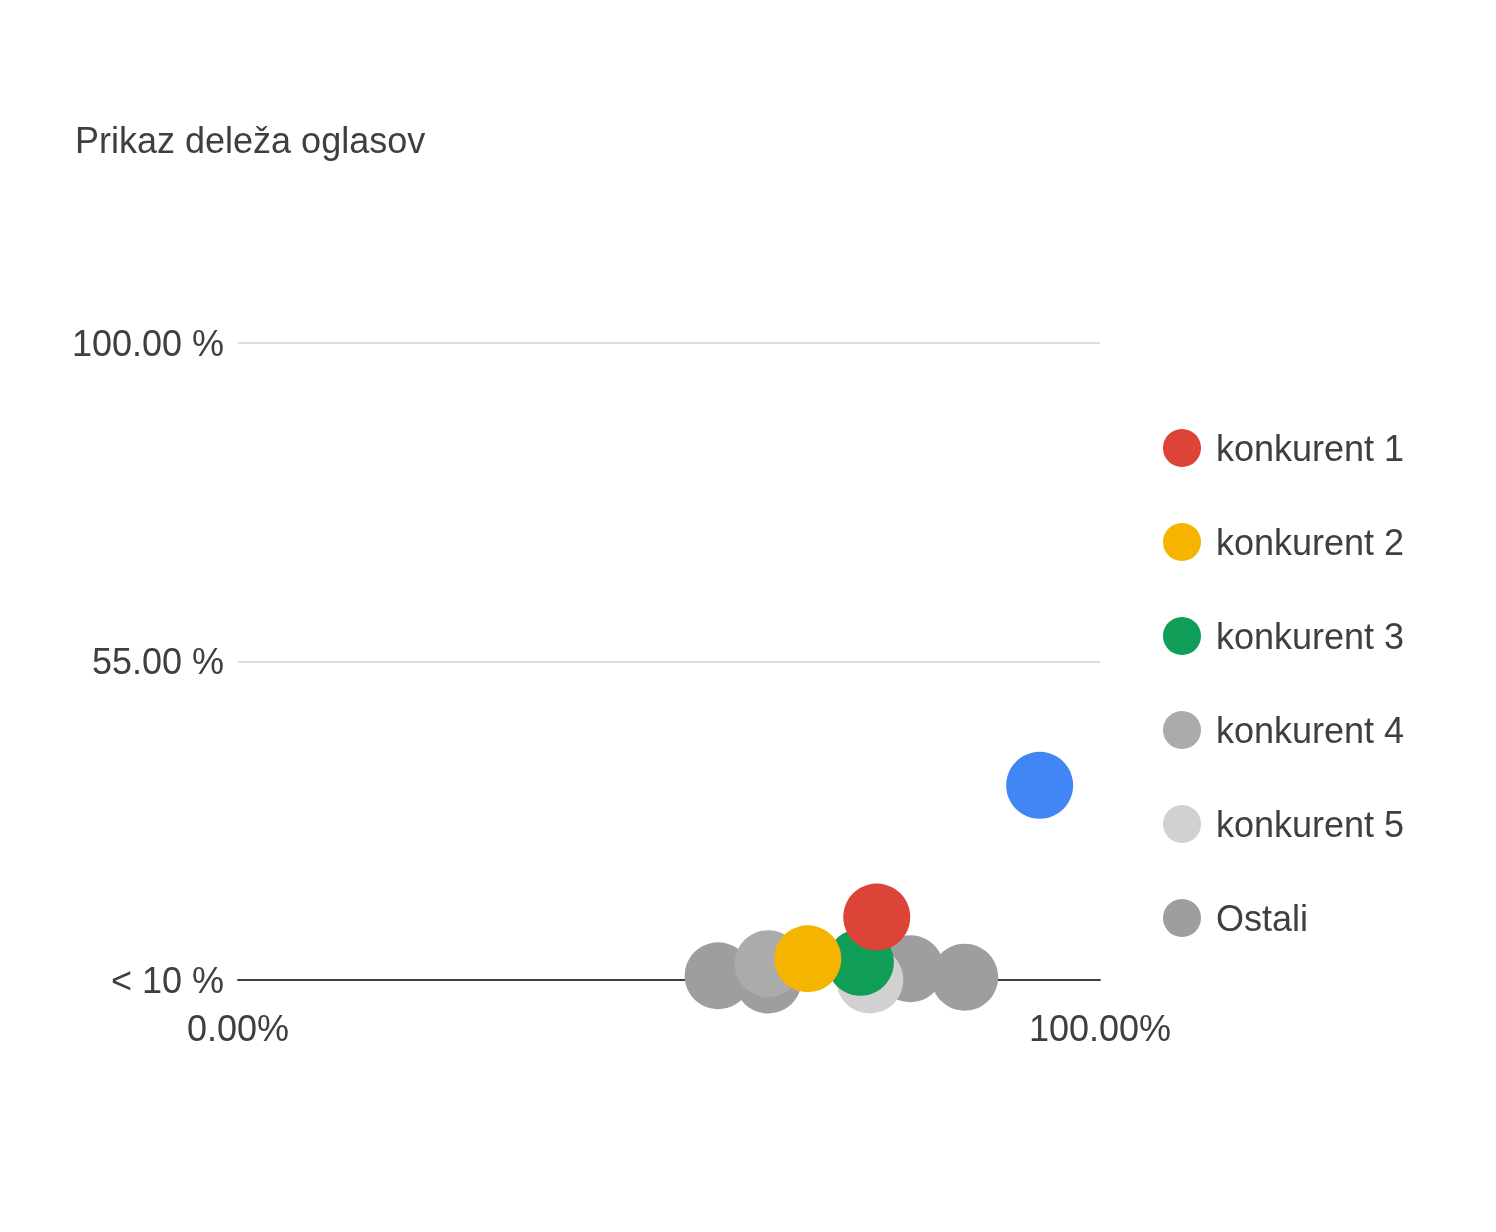 The width and height of the screenshot is (1496, 1232). I want to click on legend-label: Ostali, so click(1262, 918).